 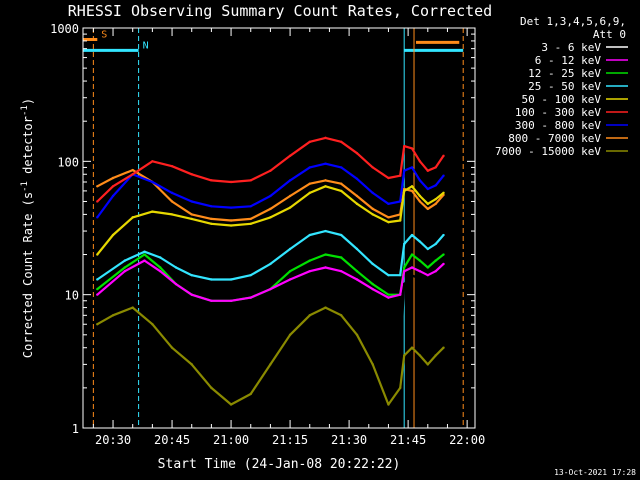 I want to click on x-tick-label: 21:00, so click(x=231, y=440).